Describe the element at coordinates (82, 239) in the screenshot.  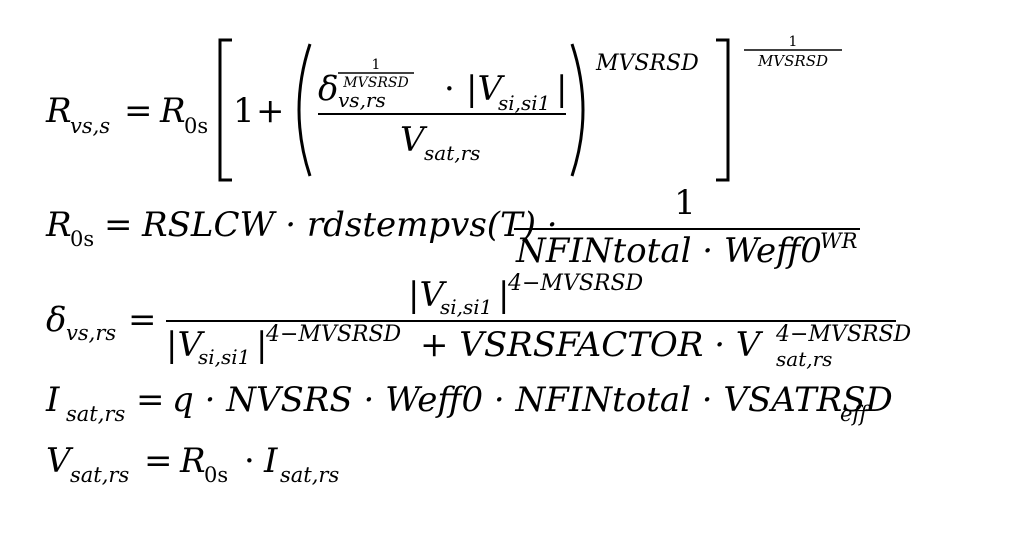
I see `eq2-lhs-sub: 0s` at that location.